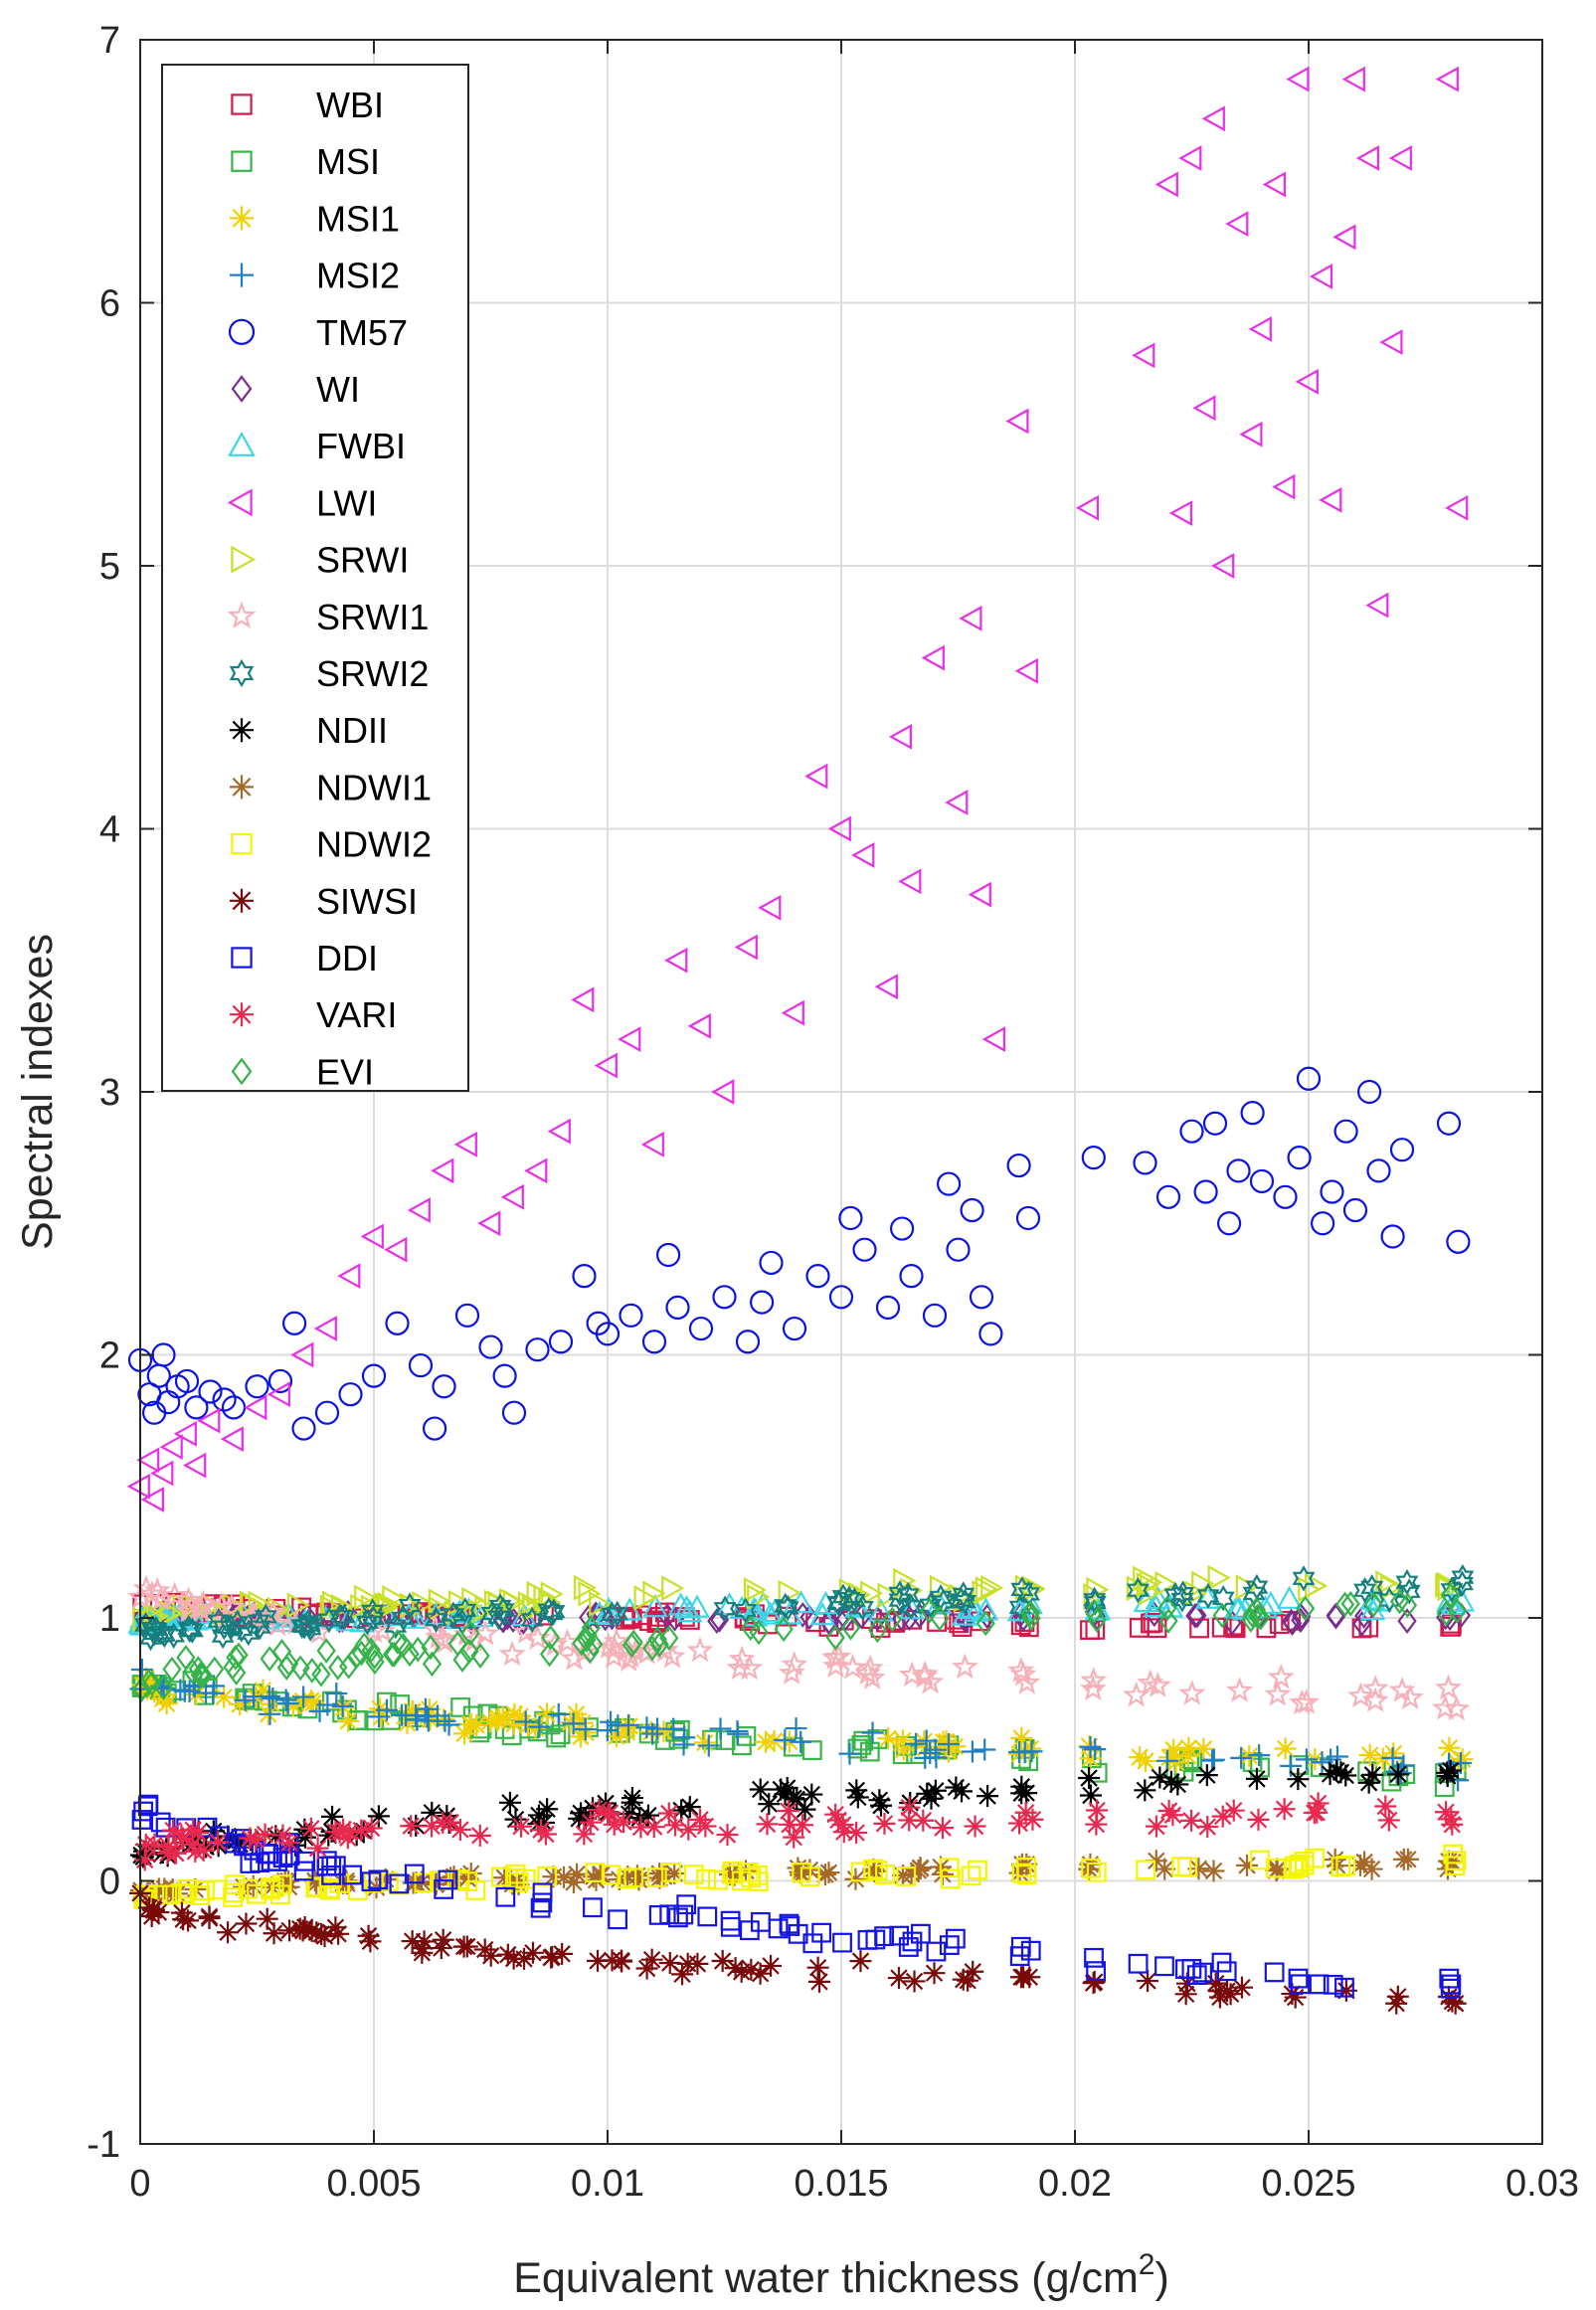 The width and height of the screenshot is (1596, 2310). Describe the element at coordinates (841, 2184) in the screenshot. I see `x-tick-label: 0.015` at that location.